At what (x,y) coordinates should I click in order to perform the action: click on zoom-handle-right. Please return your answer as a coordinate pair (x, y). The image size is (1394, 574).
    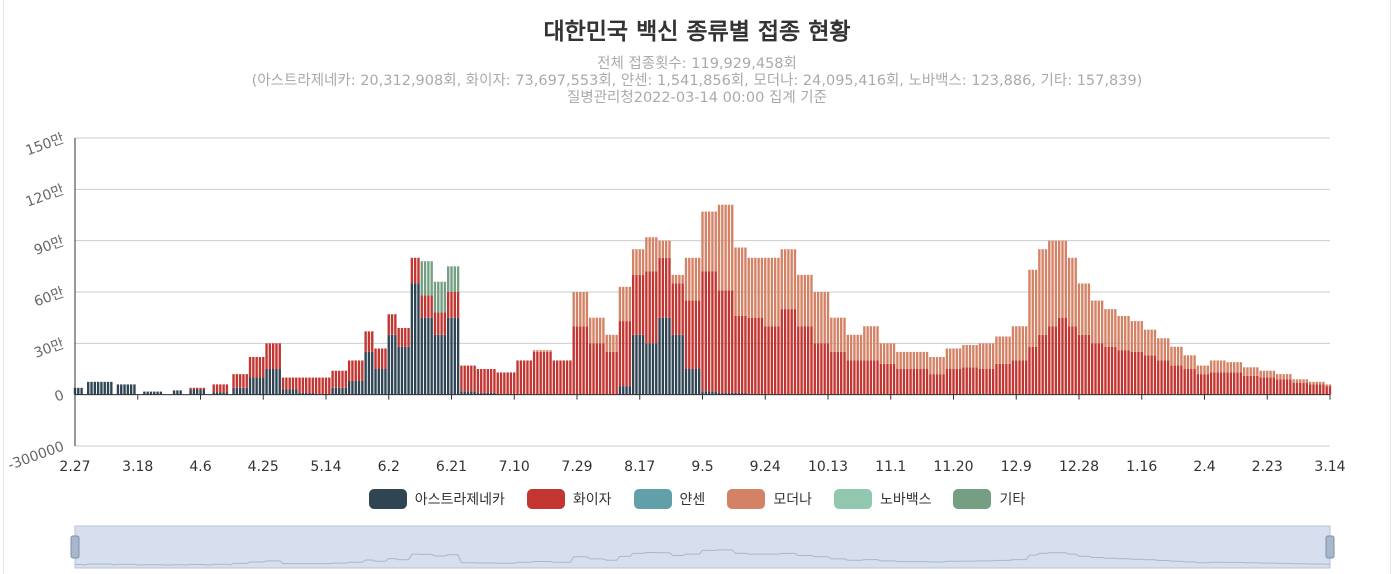
    Looking at the image, I should click on (1330, 547).